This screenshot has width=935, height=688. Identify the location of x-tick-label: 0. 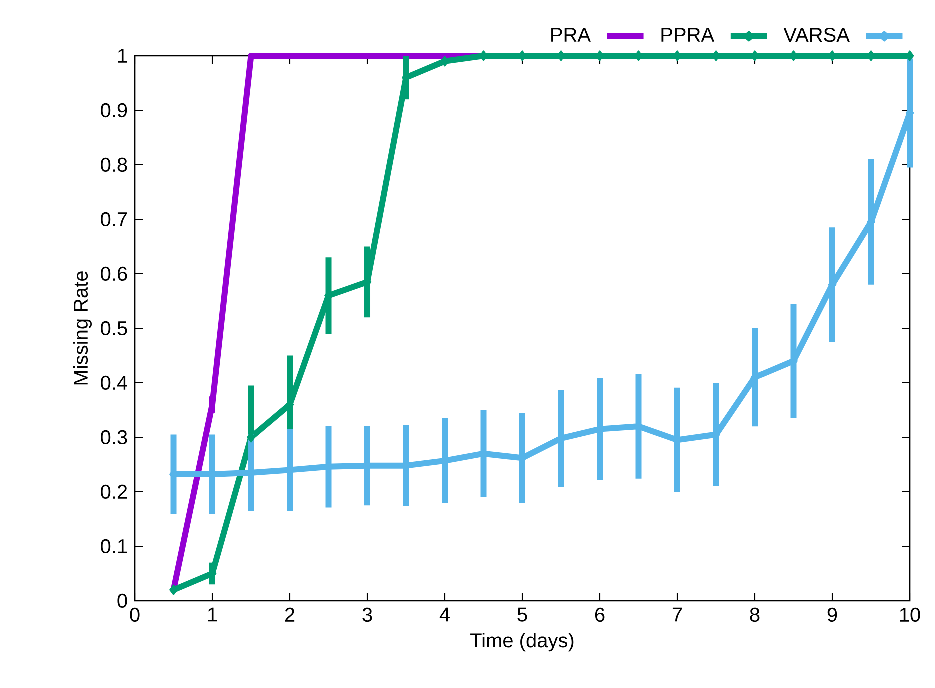
(135, 615).